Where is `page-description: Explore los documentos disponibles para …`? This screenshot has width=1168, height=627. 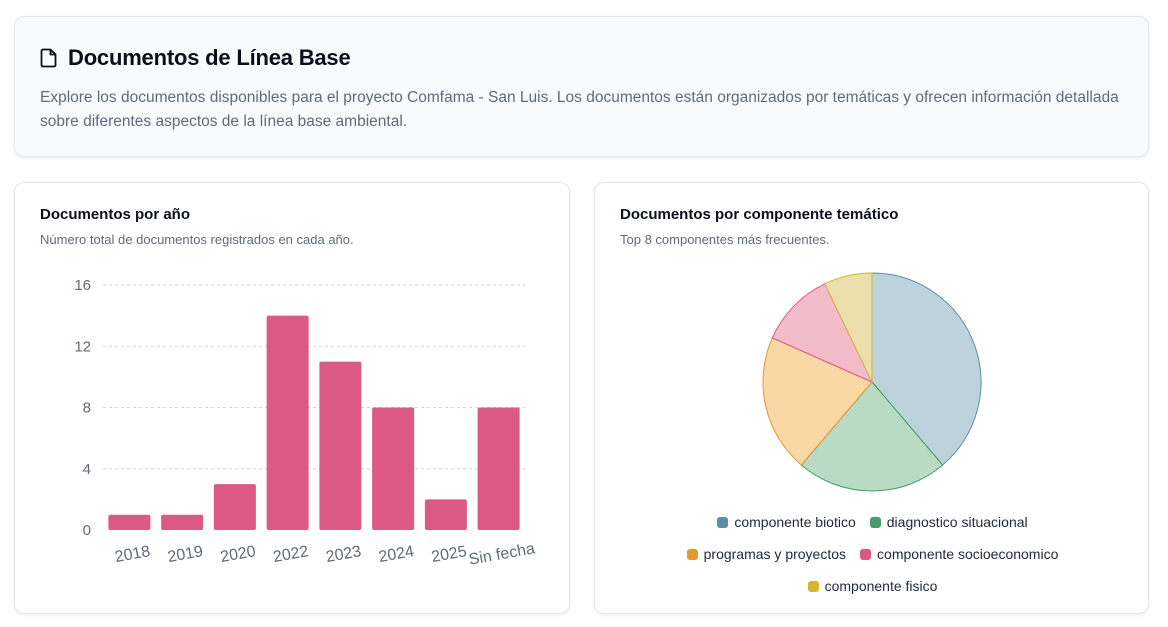
page-description: Explore los documentos disponibles para … is located at coordinates (579, 109).